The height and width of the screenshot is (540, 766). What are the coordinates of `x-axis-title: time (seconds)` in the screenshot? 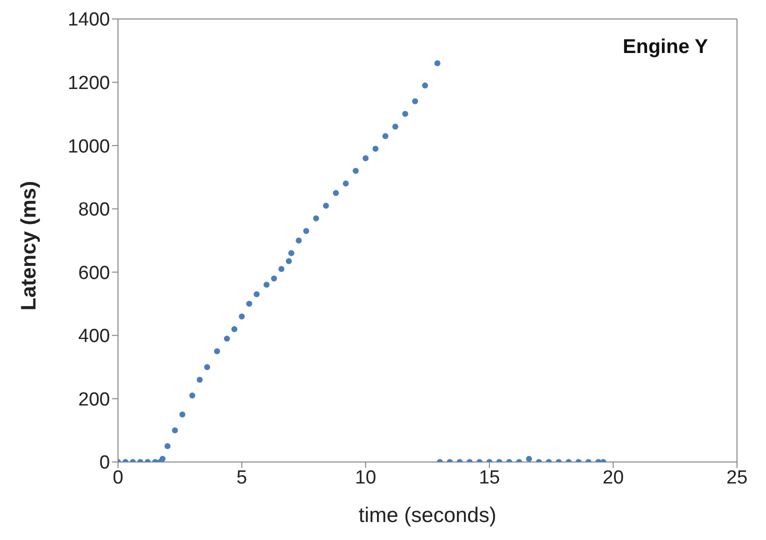 It's located at (427, 515).